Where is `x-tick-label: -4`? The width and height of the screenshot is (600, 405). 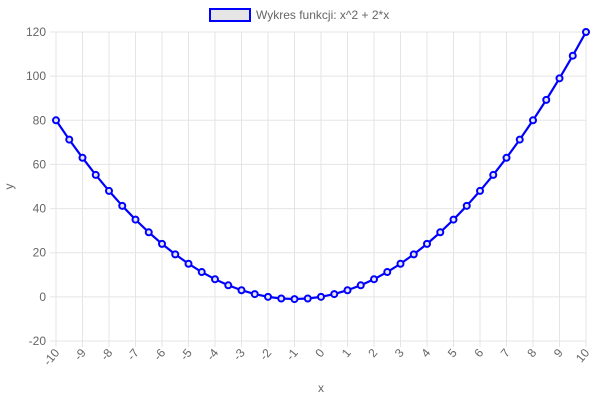
x-tick-label: -4 is located at coordinates (213, 354).